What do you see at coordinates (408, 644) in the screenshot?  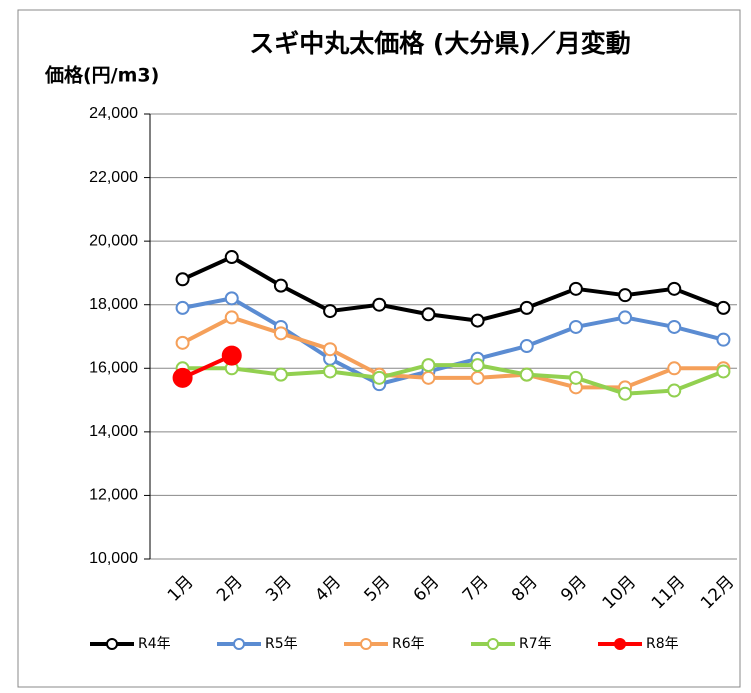 I see `legend-label: R6年` at bounding box center [408, 644].